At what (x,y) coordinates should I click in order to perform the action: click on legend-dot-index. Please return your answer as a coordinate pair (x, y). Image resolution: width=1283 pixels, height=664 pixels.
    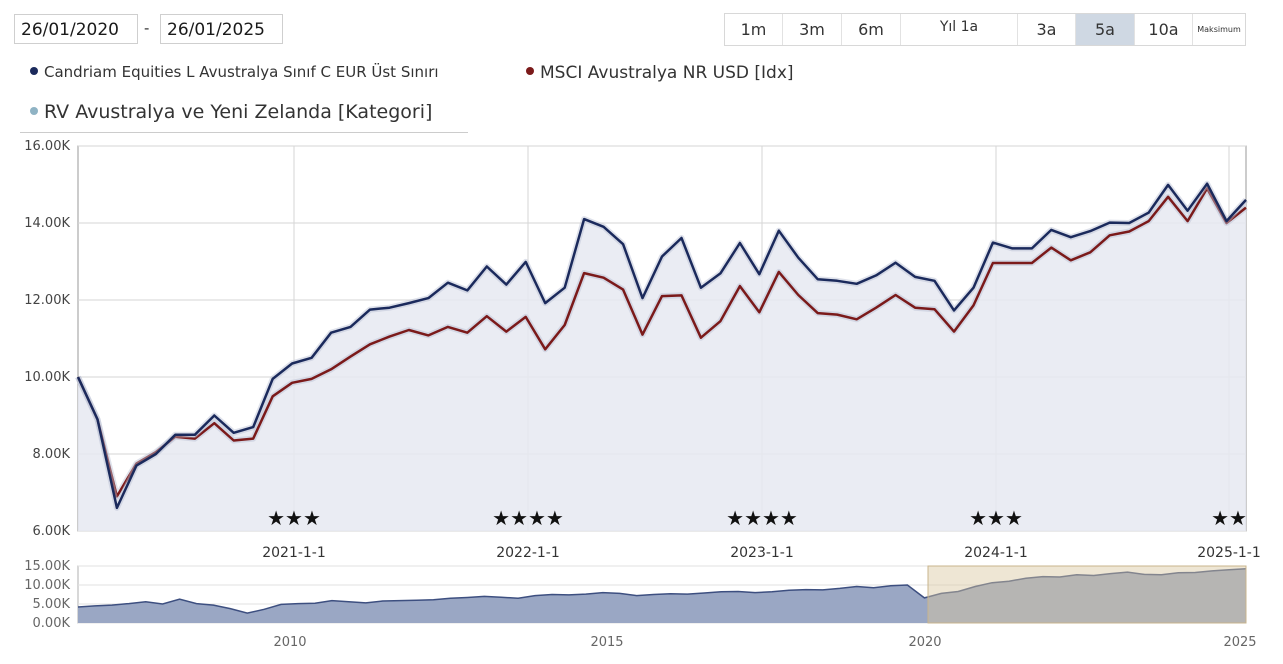
    Looking at the image, I should click on (530, 71).